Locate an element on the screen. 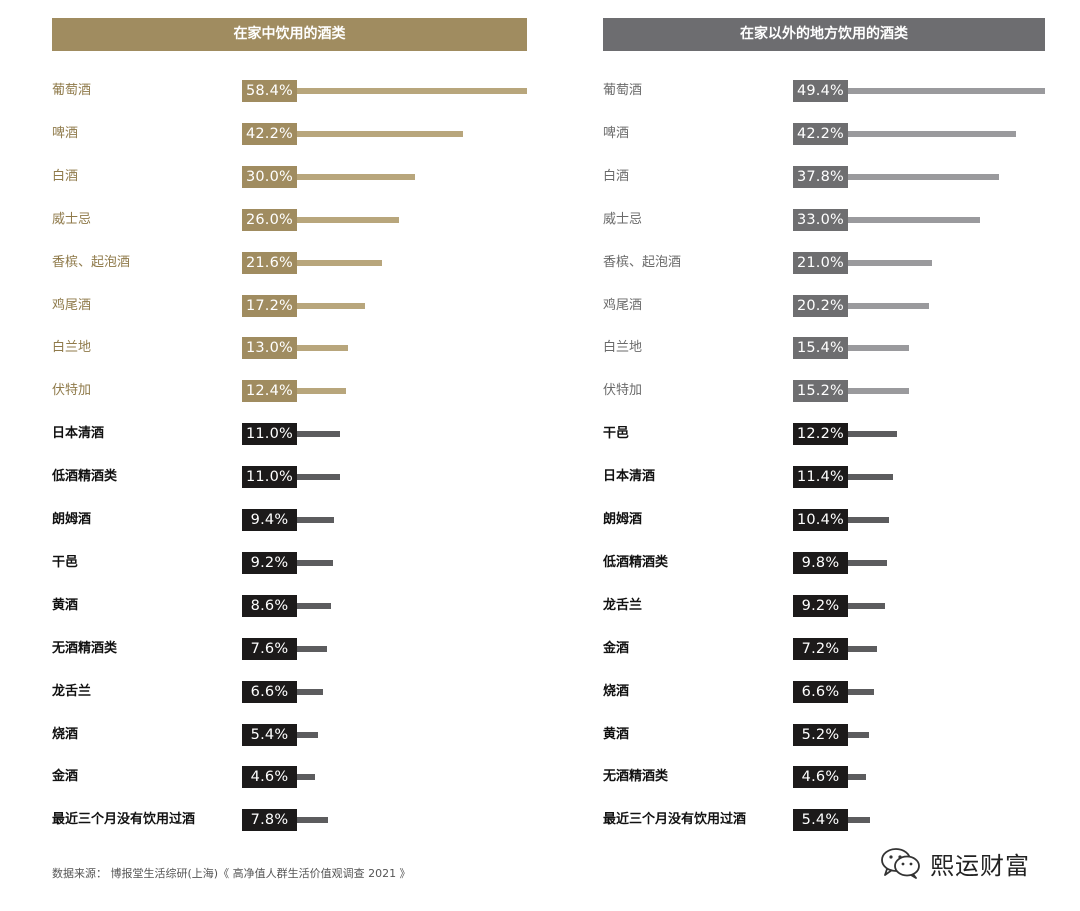  value-badge: 37.8% is located at coordinates (820, 176).